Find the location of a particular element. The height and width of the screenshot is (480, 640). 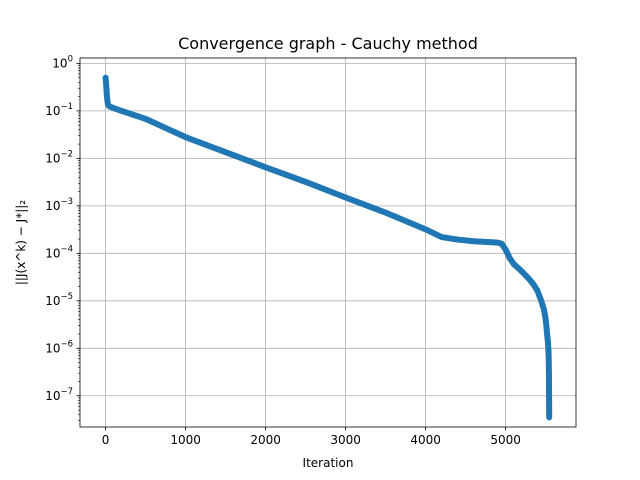

y-tick-label: 10⁻⁶ is located at coordinates (59, 347).